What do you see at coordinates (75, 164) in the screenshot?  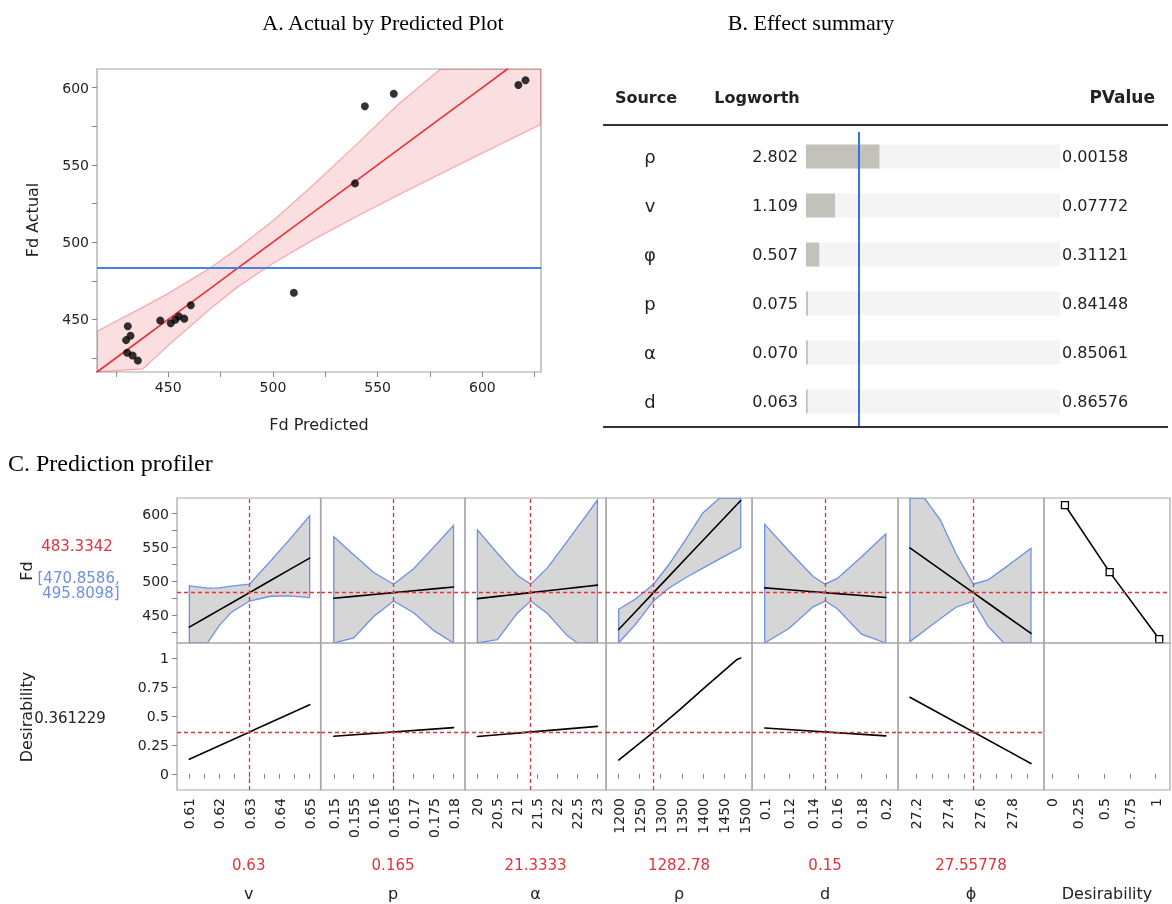 I see `y-tick-label: 550` at bounding box center [75, 164].